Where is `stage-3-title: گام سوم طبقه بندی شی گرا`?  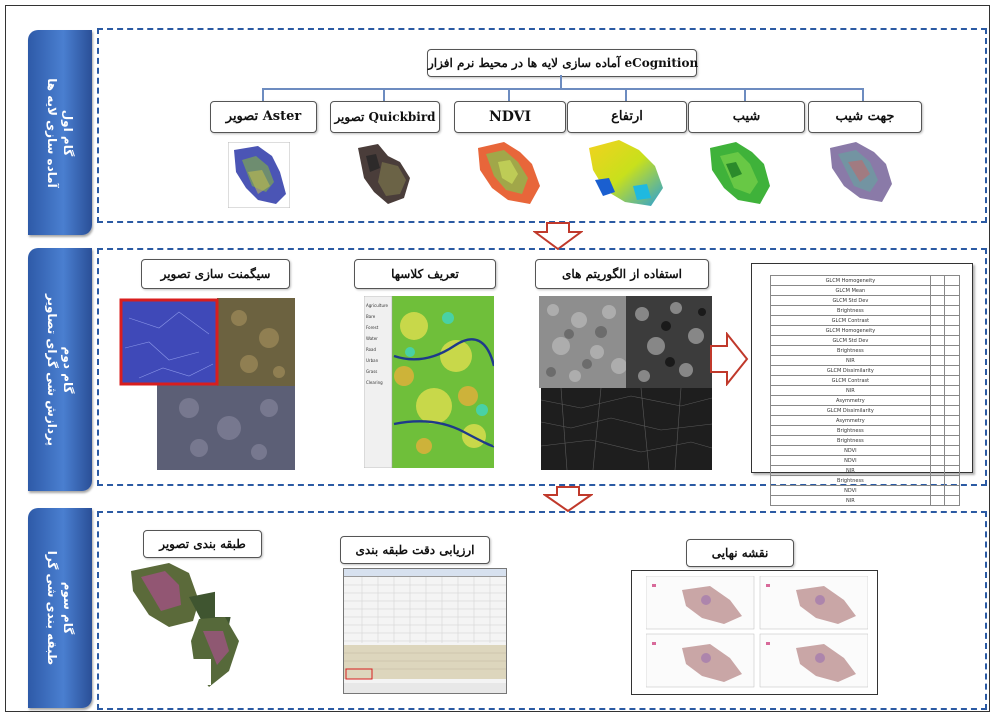 stage-3-title: گام سوم طبقه بندی شی گرا is located at coordinates (60, 608).